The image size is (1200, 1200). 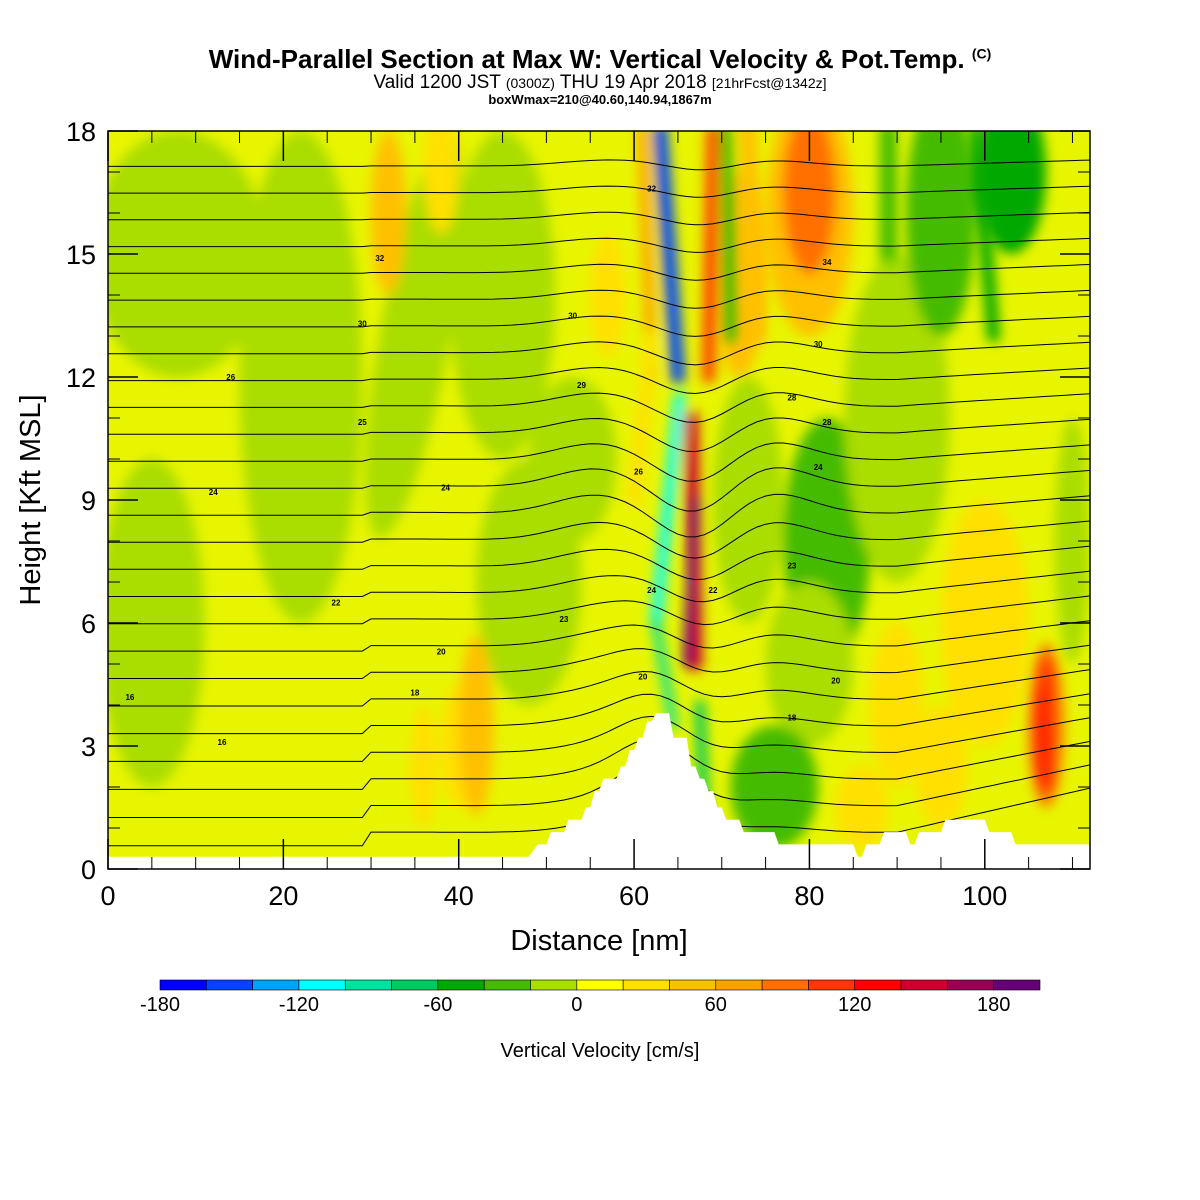 I want to click on valid-date: THU 19 Apr 2018, so click(x=633, y=82).